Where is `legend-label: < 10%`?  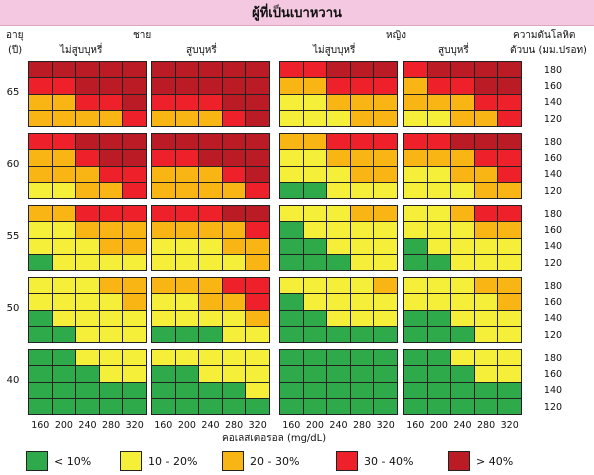
legend-label: < 10% is located at coordinates (73, 461).